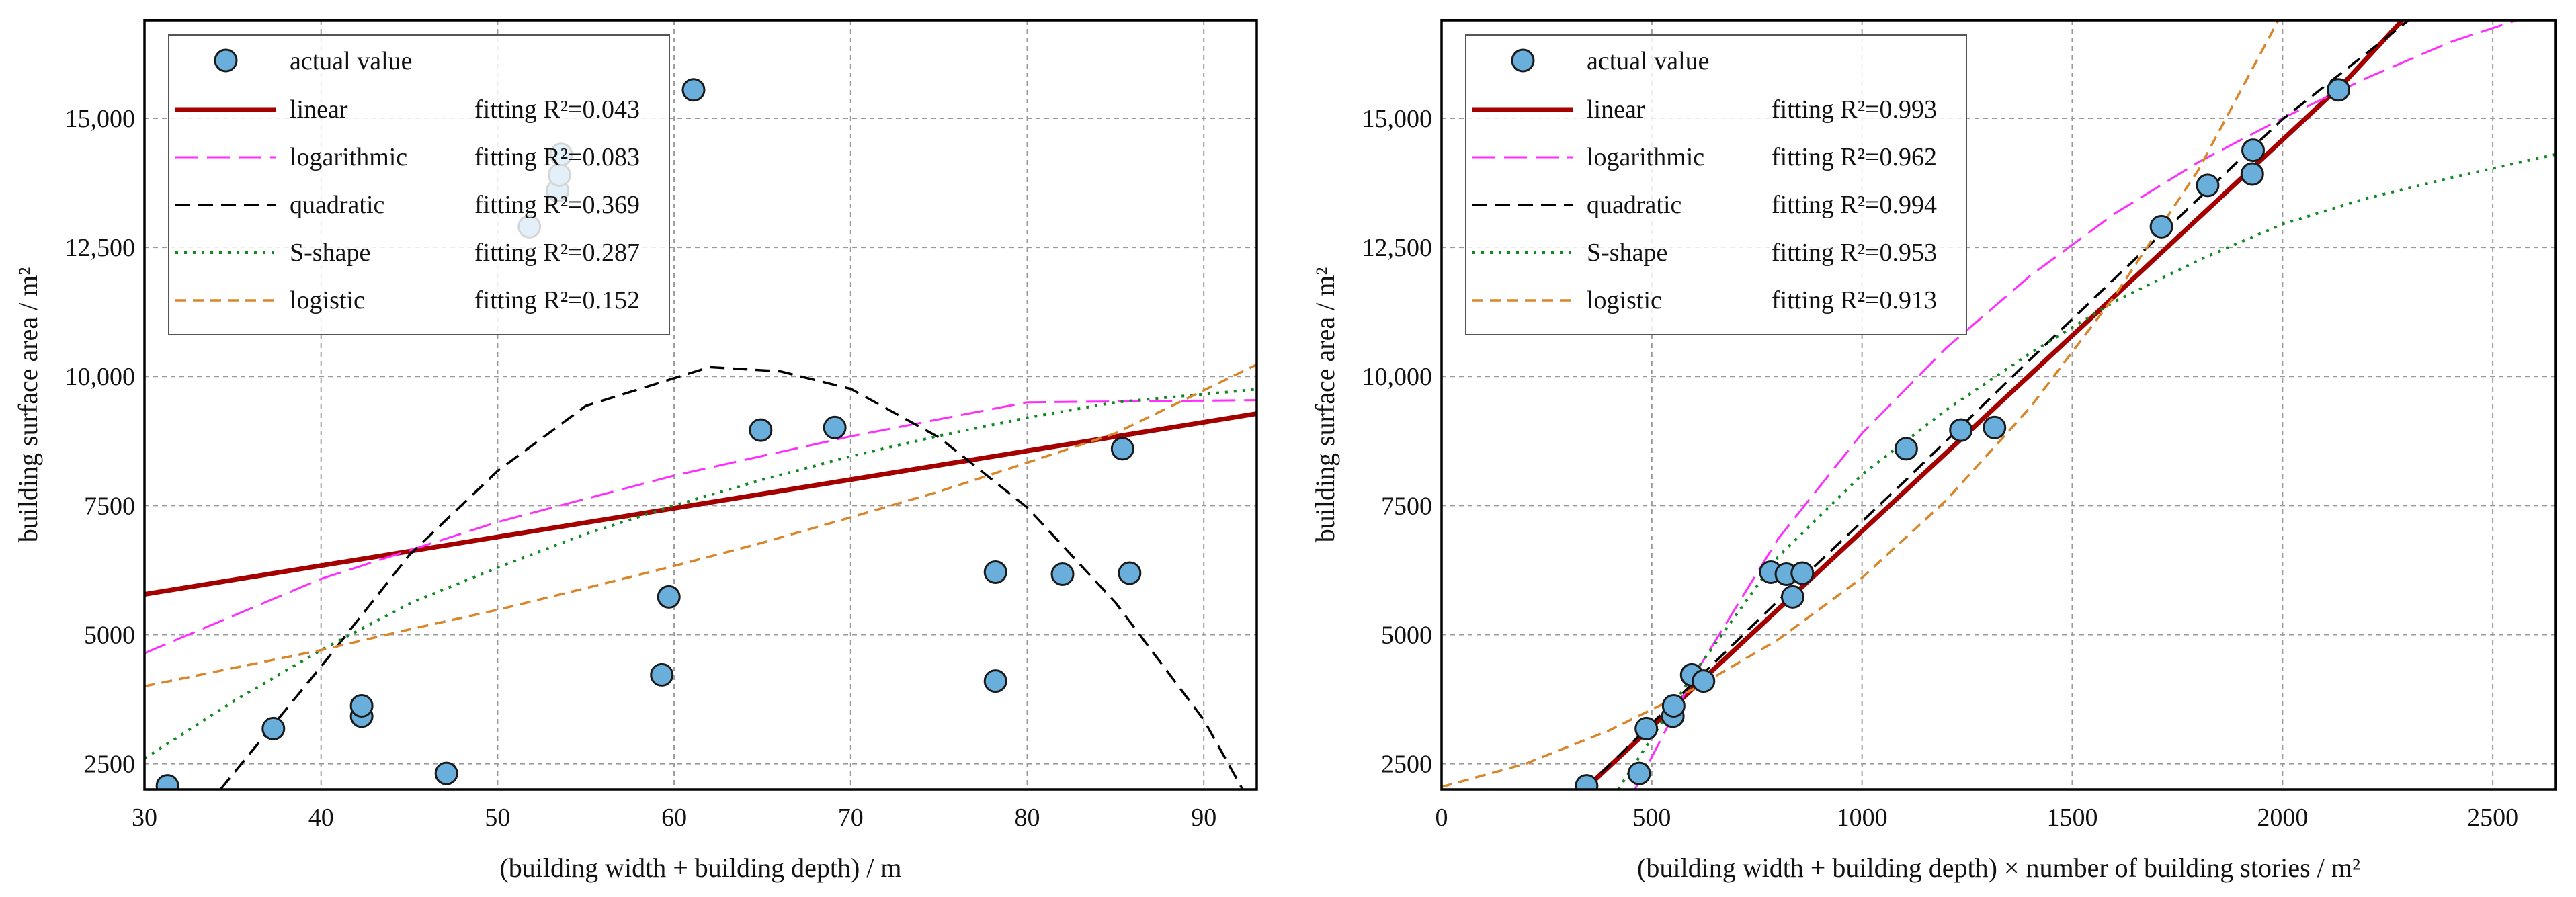 This screenshot has height=897, width=2576. What do you see at coordinates (498, 818) in the screenshot?
I see `x-tick-label: 50` at bounding box center [498, 818].